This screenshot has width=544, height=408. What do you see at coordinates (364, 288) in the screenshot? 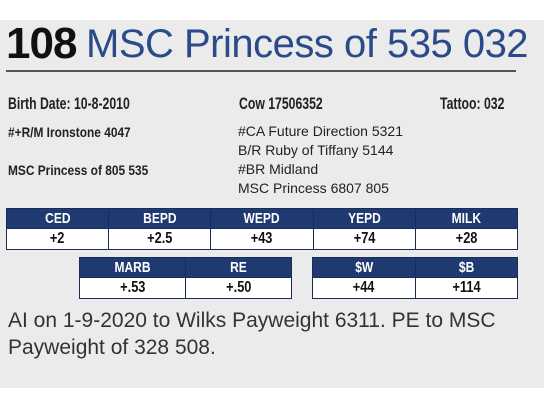
I see `epd-value: +44` at bounding box center [364, 288].